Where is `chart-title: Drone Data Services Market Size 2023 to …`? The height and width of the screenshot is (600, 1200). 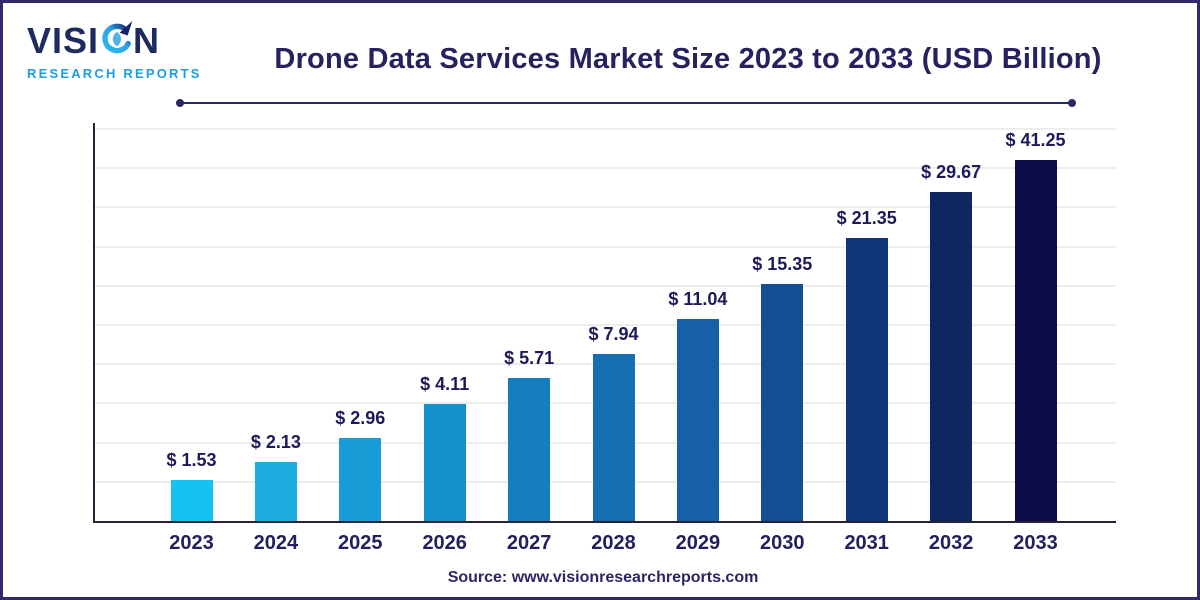 chart-title: Drone Data Services Market Size 2023 to … is located at coordinates (688, 59).